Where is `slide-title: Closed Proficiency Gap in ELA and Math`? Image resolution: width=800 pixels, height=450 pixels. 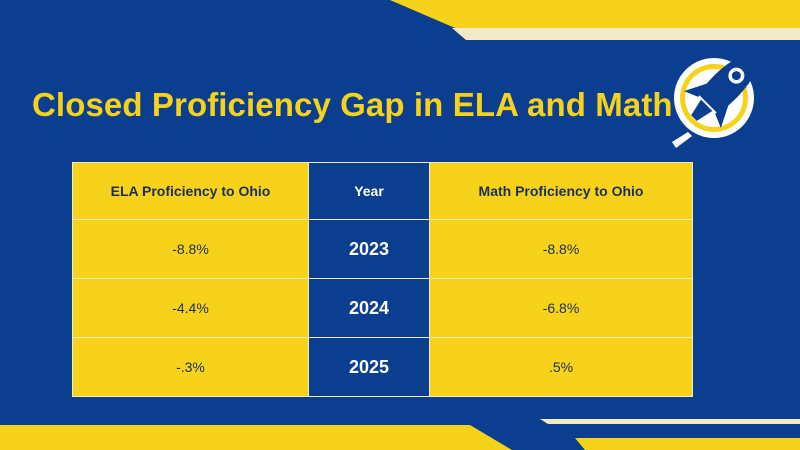
slide-title: Closed Proficiency Gap in ELA and Math is located at coordinates (352, 104).